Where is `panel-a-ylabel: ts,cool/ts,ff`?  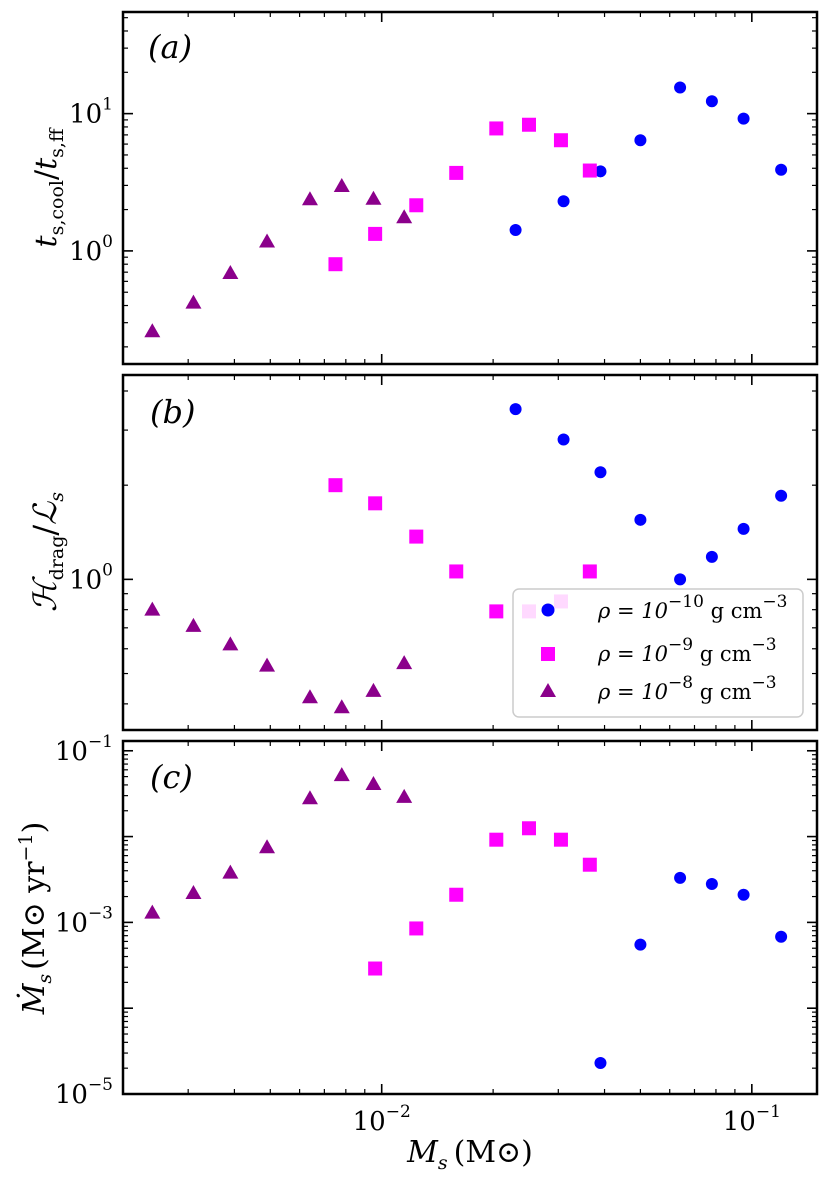 panel-a-ylabel: ts,cool/ts,ff is located at coordinates (48, 187).